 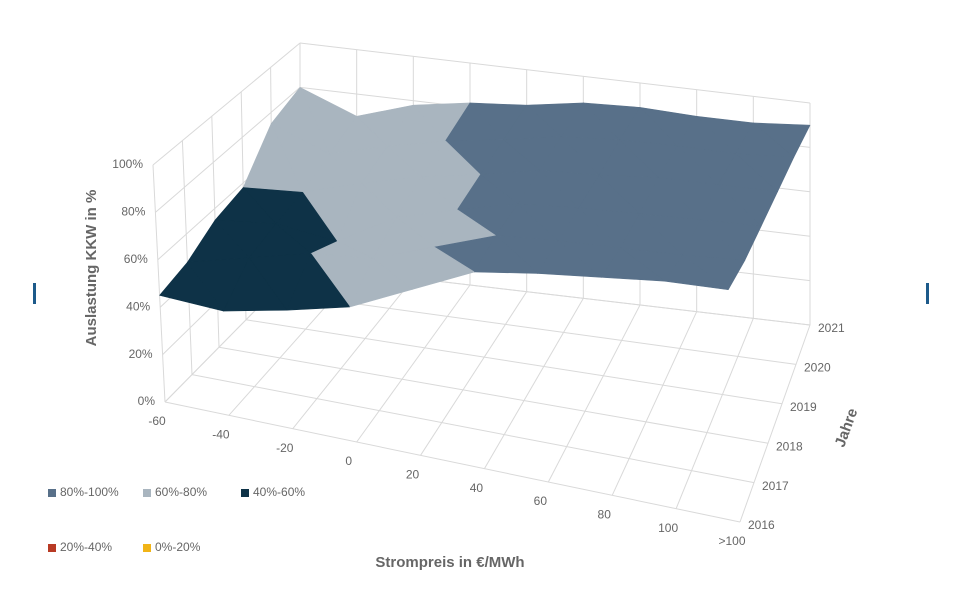 What do you see at coordinates (181, 492) in the screenshot?
I see `legend-label: 60%-80%` at bounding box center [181, 492].